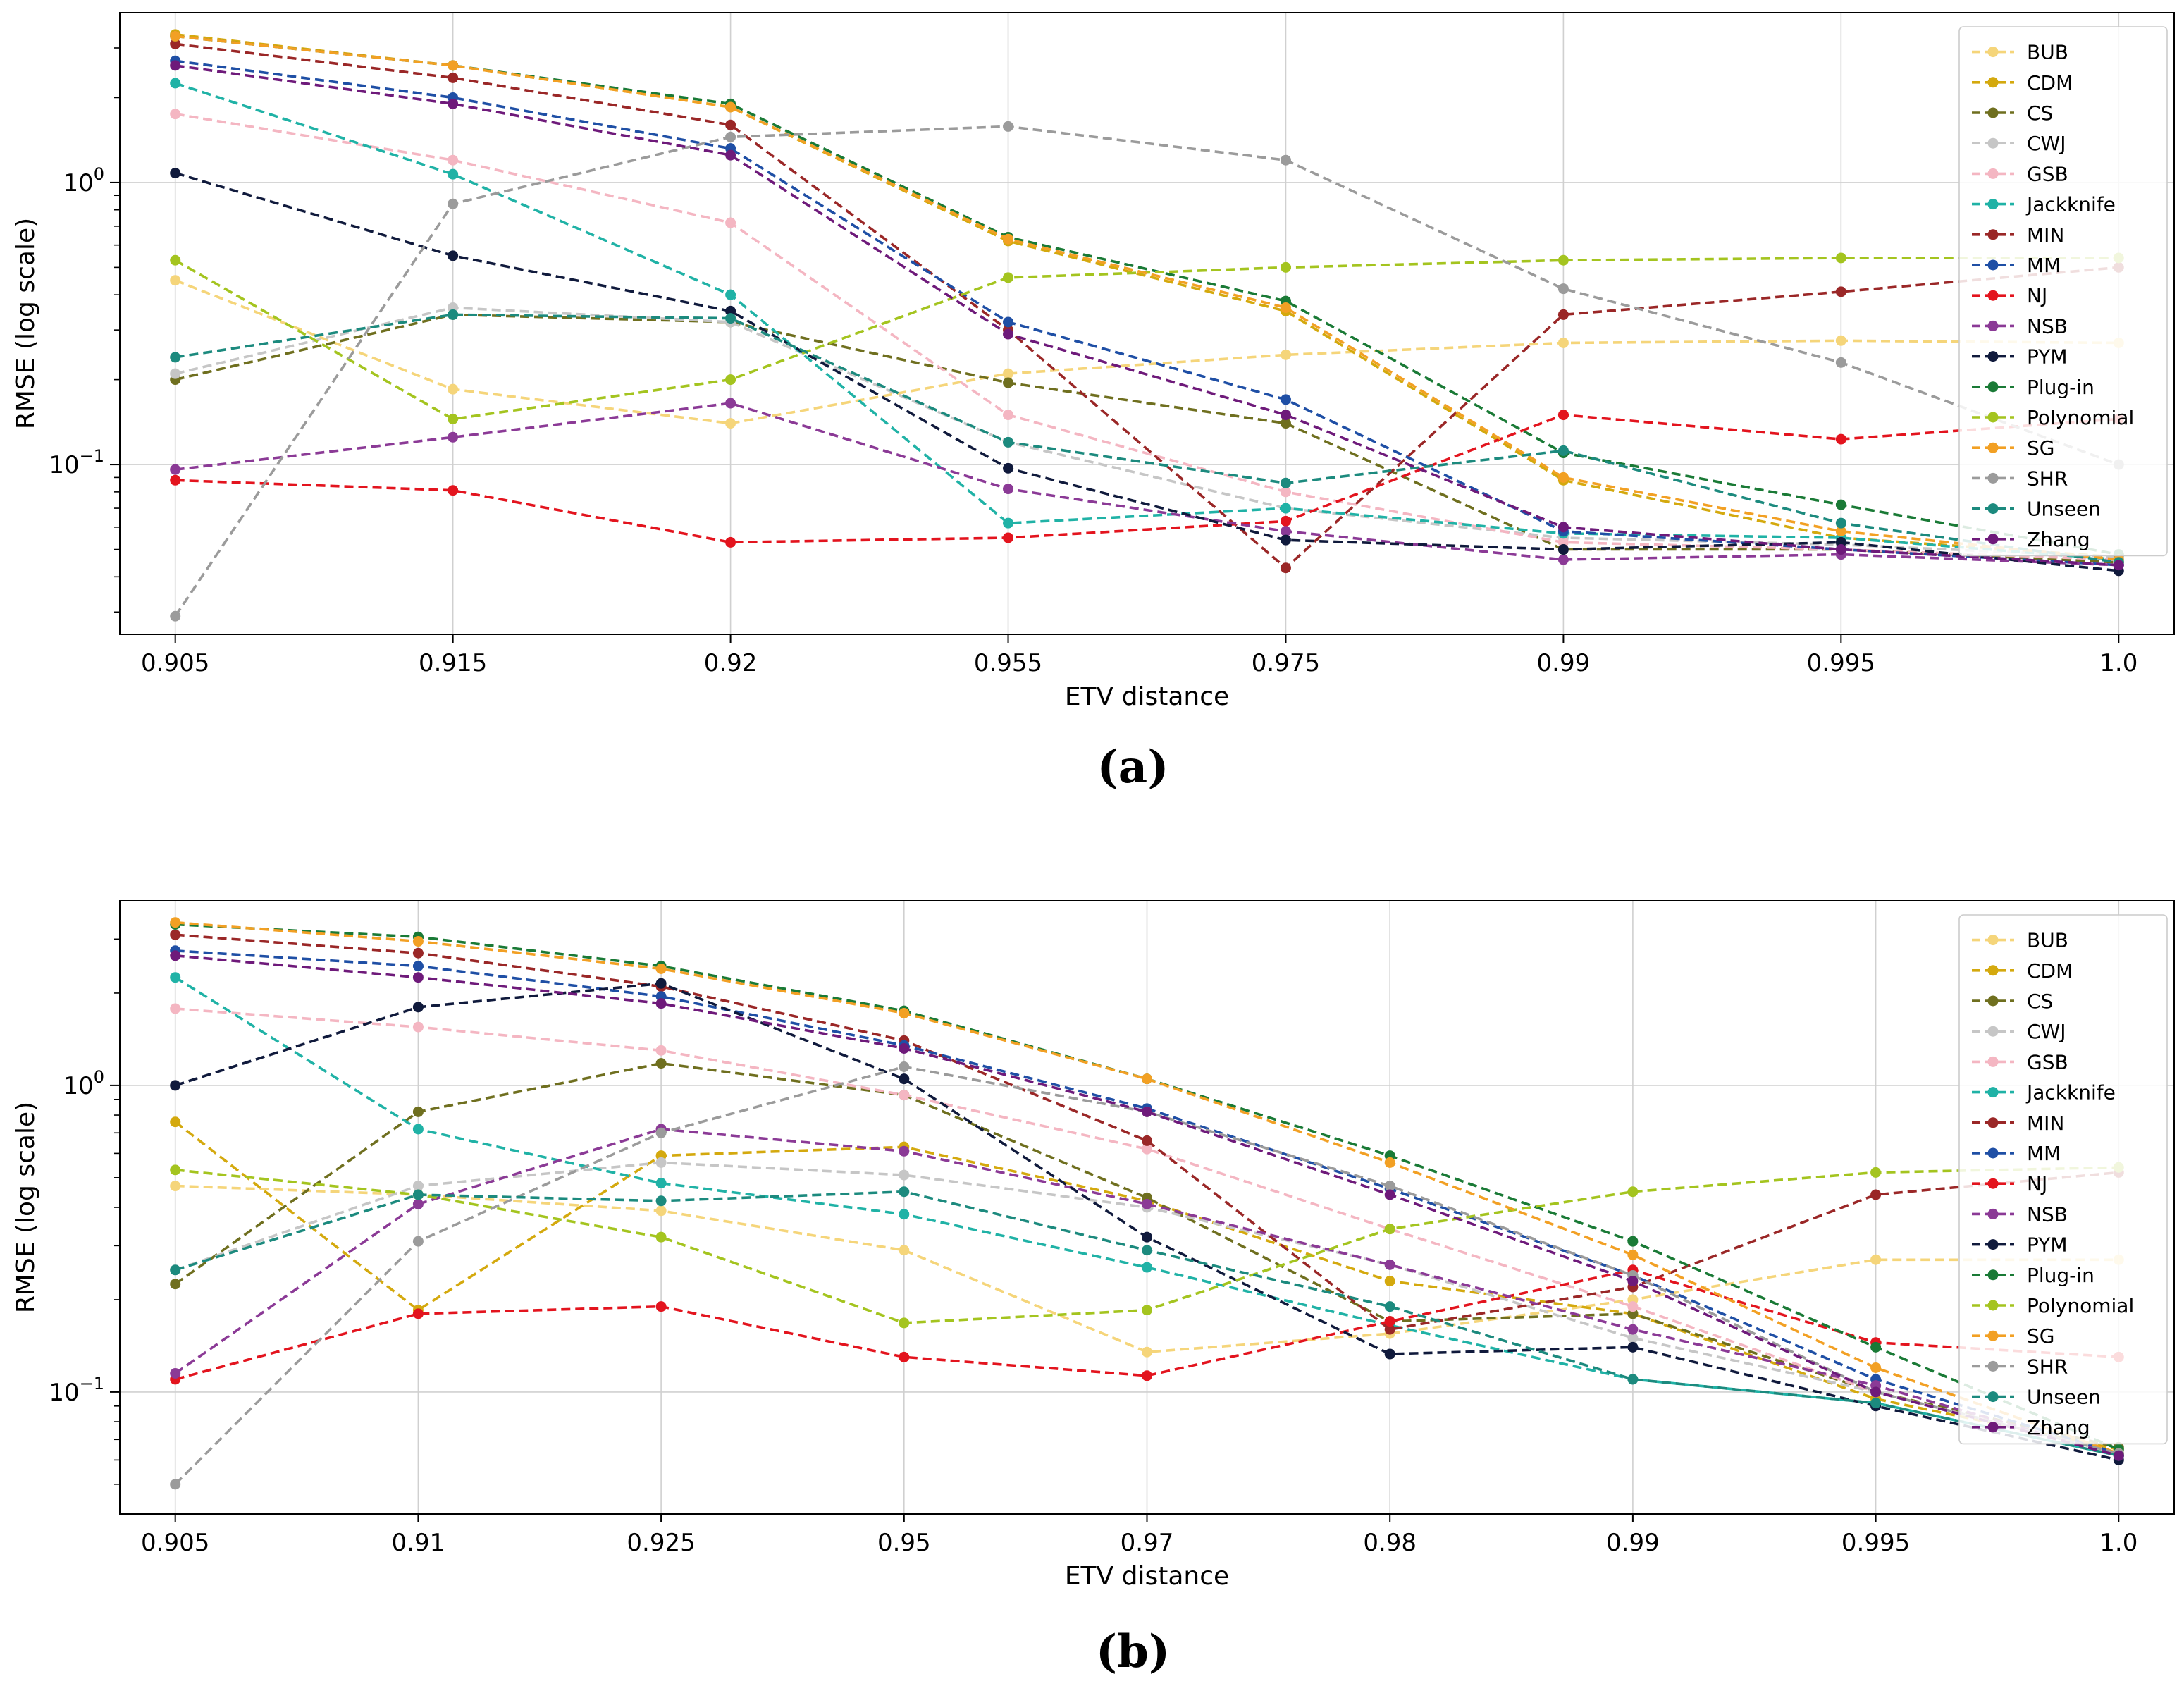  What do you see at coordinates (2063, 291) in the screenshot?
I see `legend-box` at bounding box center [2063, 291].